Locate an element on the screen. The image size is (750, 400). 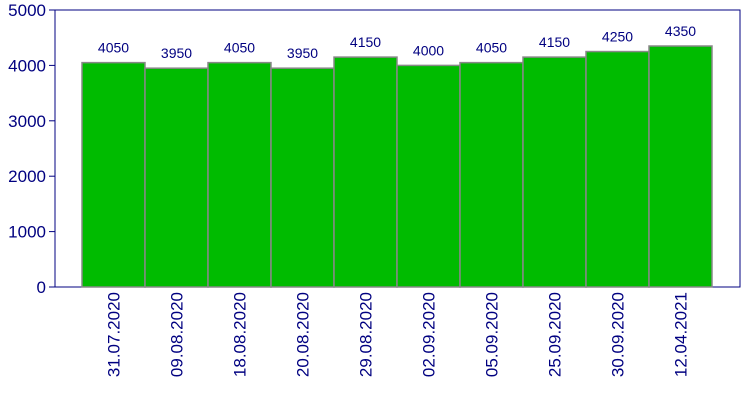
x-tick-label: 25.09.2020 is located at coordinates (555, 334).